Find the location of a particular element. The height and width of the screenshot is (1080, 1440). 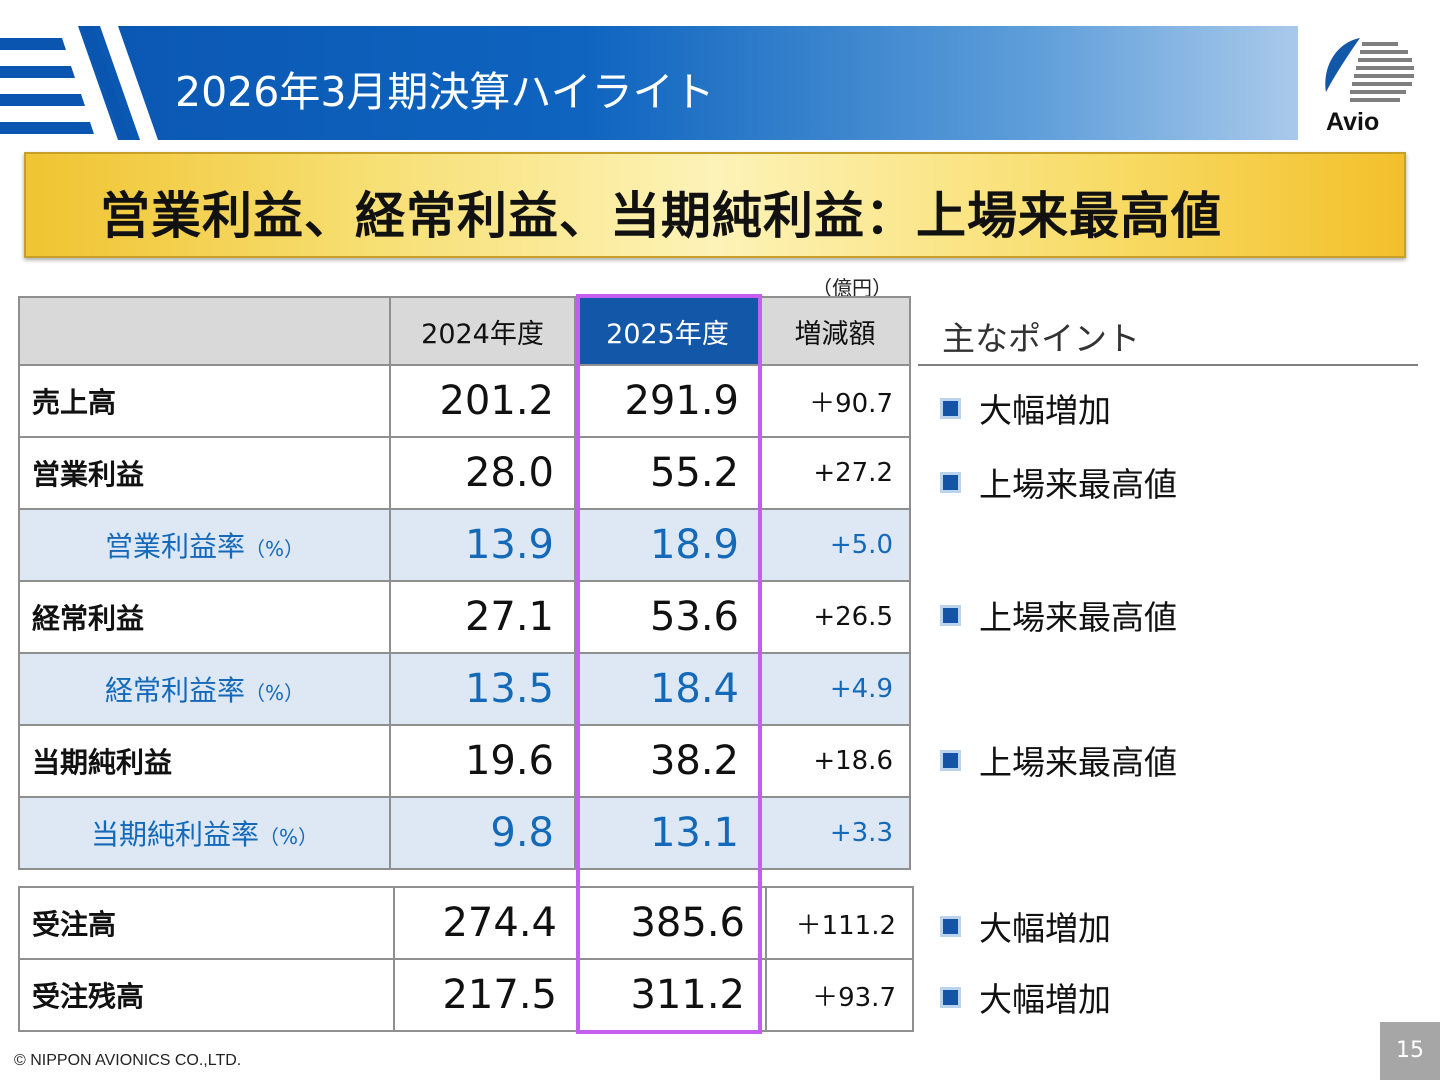

table-row-ordinary-margin: 経常利益率（%） 13.5 18.4 +4.9 is located at coordinates (464, 689).